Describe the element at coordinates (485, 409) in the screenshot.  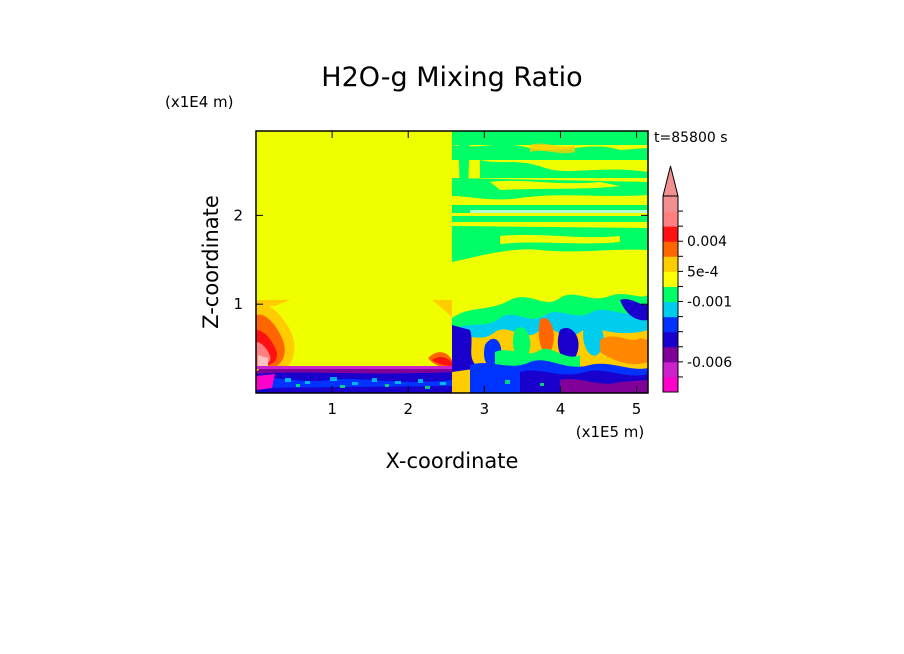
I see `x-tick-label: 3` at that location.